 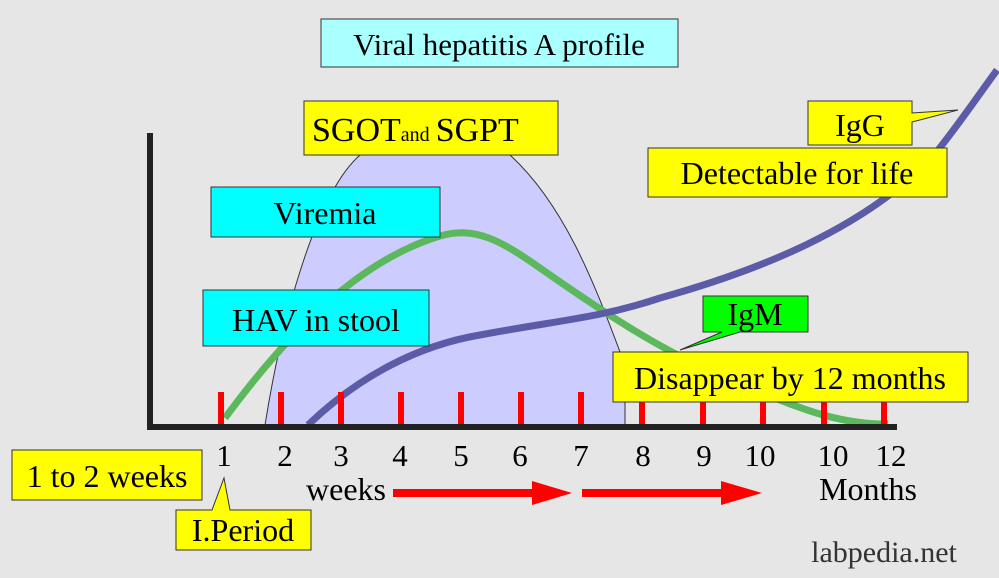 What do you see at coordinates (704, 455) in the screenshot?
I see `tick-label: 9` at bounding box center [704, 455].